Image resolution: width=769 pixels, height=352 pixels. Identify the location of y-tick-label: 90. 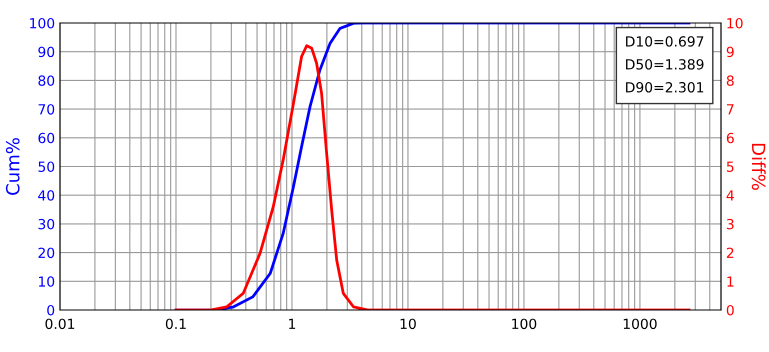
(46, 52).